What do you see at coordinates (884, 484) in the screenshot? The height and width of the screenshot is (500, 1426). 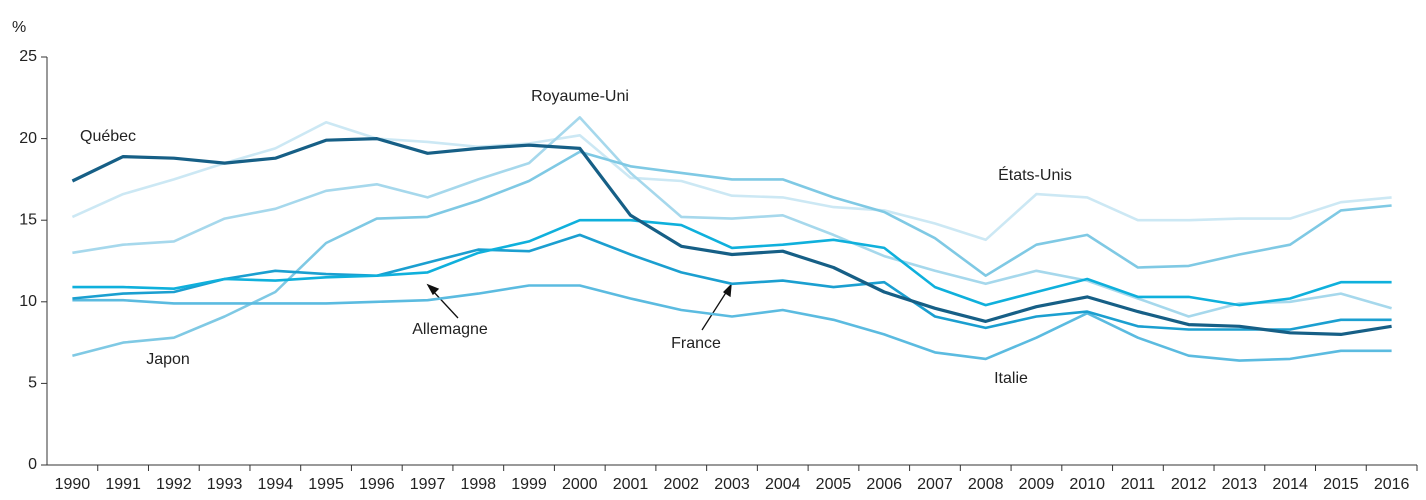 I see `x-tick-label: 2006` at bounding box center [884, 484].